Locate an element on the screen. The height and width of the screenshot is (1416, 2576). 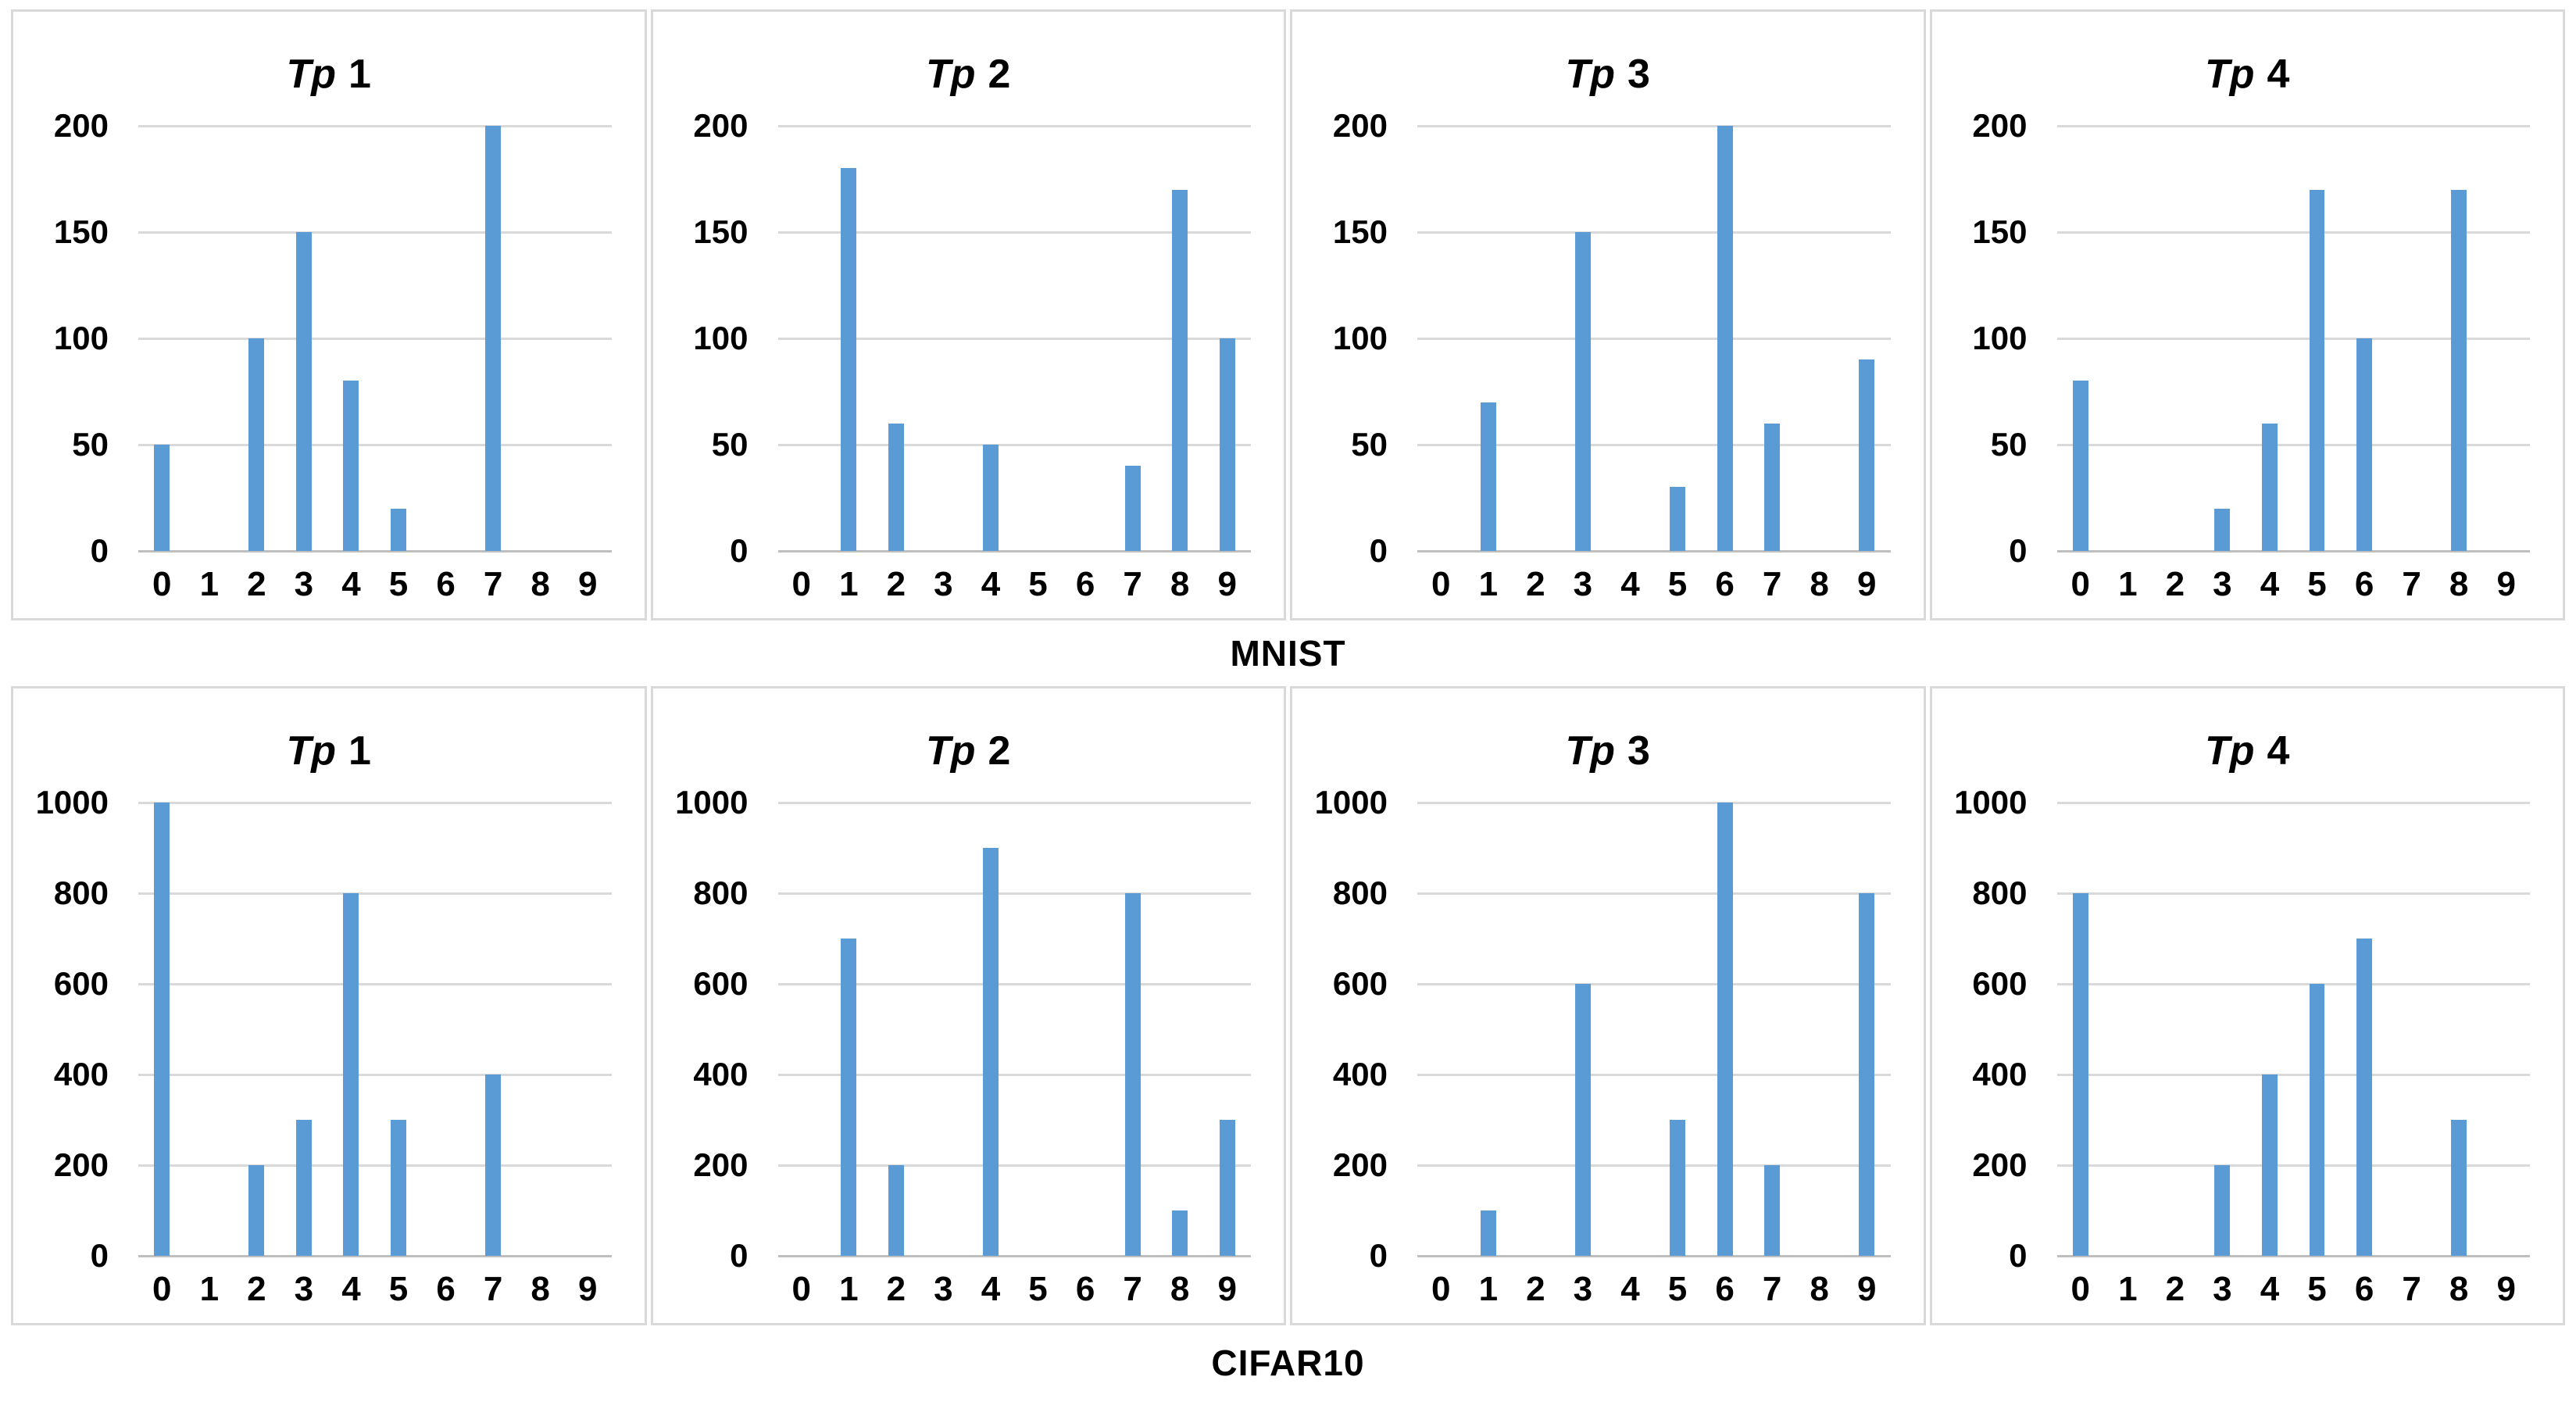
chart-panel: Tp 2 0 200 400 600 800 1000 0 1 2 3 4 5 6 7 8 9 is located at coordinates (968, 1005).